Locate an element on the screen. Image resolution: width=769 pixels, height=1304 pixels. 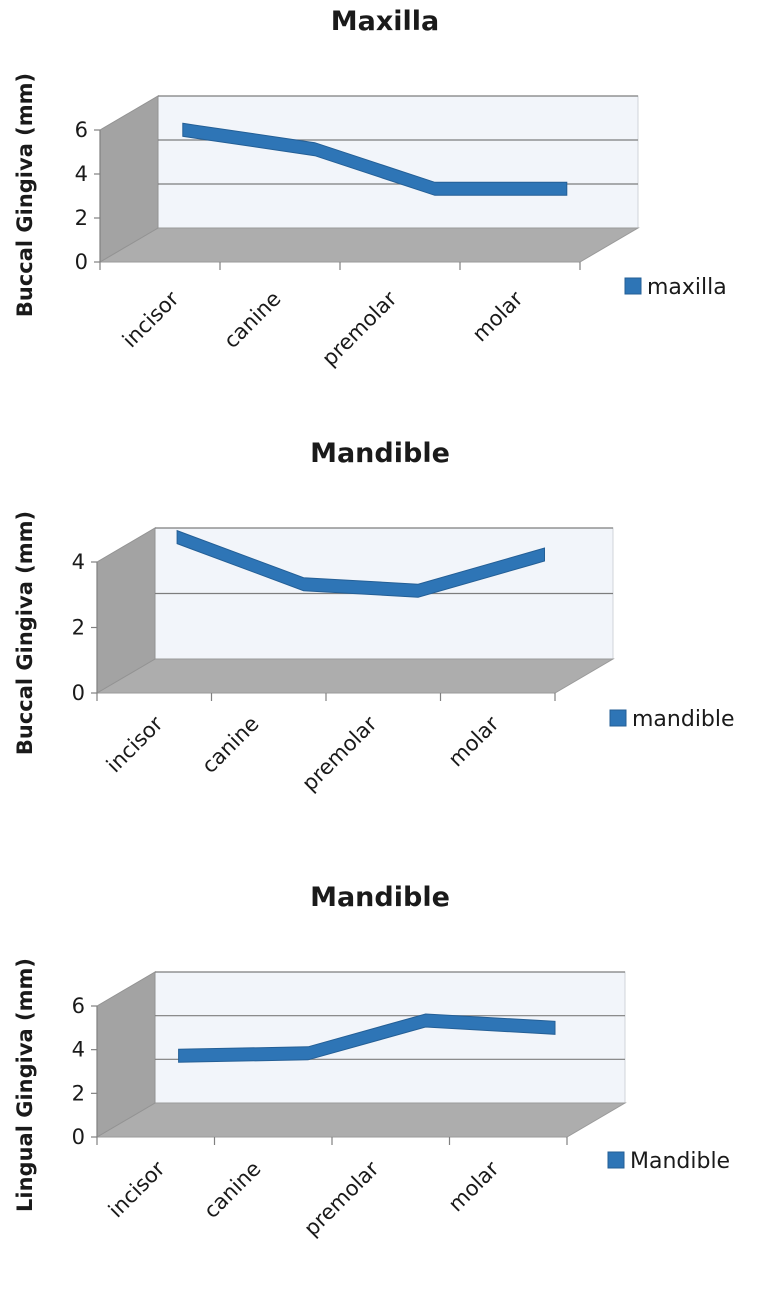
legend: Mandible is located at coordinates (668, 1161).